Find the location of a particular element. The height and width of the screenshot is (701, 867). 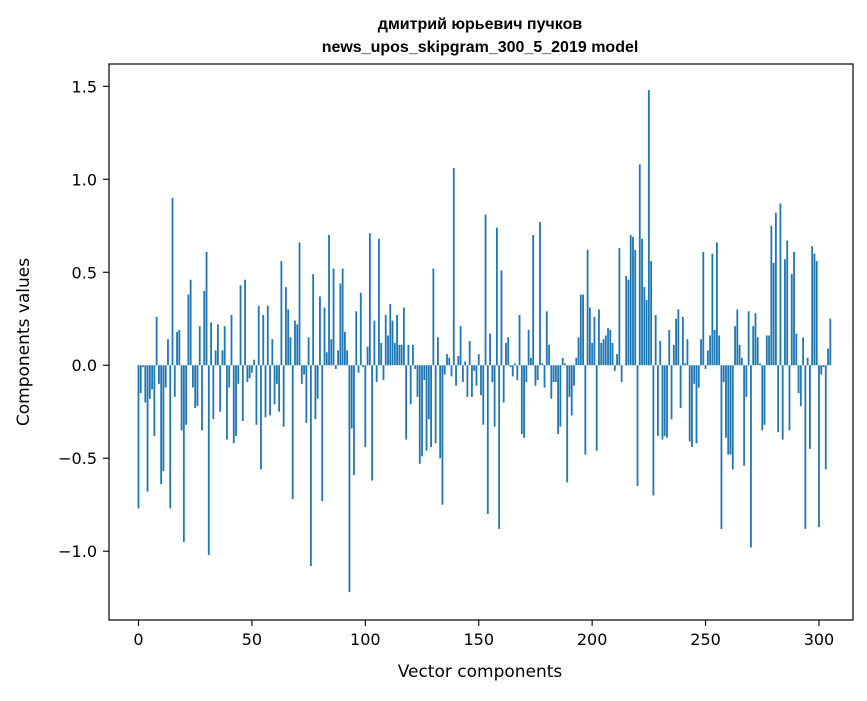

y-tick-label-0: −1.0 is located at coordinates (77, 551).